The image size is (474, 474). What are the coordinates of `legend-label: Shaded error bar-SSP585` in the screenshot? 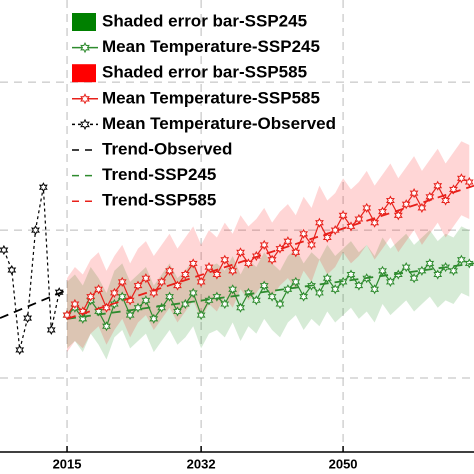 It's located at (204, 72).